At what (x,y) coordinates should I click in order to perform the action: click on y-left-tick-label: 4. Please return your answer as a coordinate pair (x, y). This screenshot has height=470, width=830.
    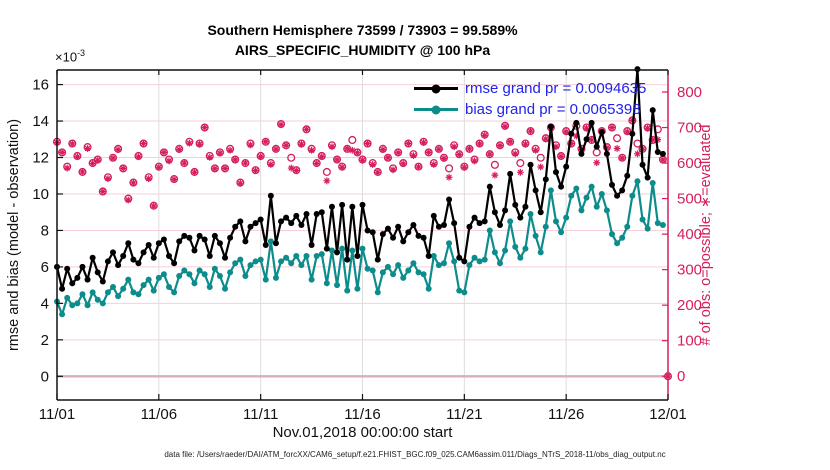
    Looking at the image, I should click on (45, 303).